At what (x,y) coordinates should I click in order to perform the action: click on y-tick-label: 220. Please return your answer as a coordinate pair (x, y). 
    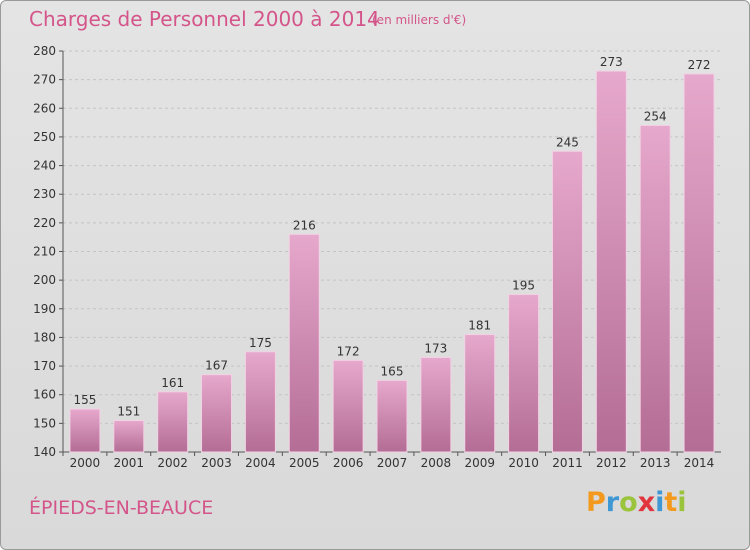
    Looking at the image, I should click on (44, 223).